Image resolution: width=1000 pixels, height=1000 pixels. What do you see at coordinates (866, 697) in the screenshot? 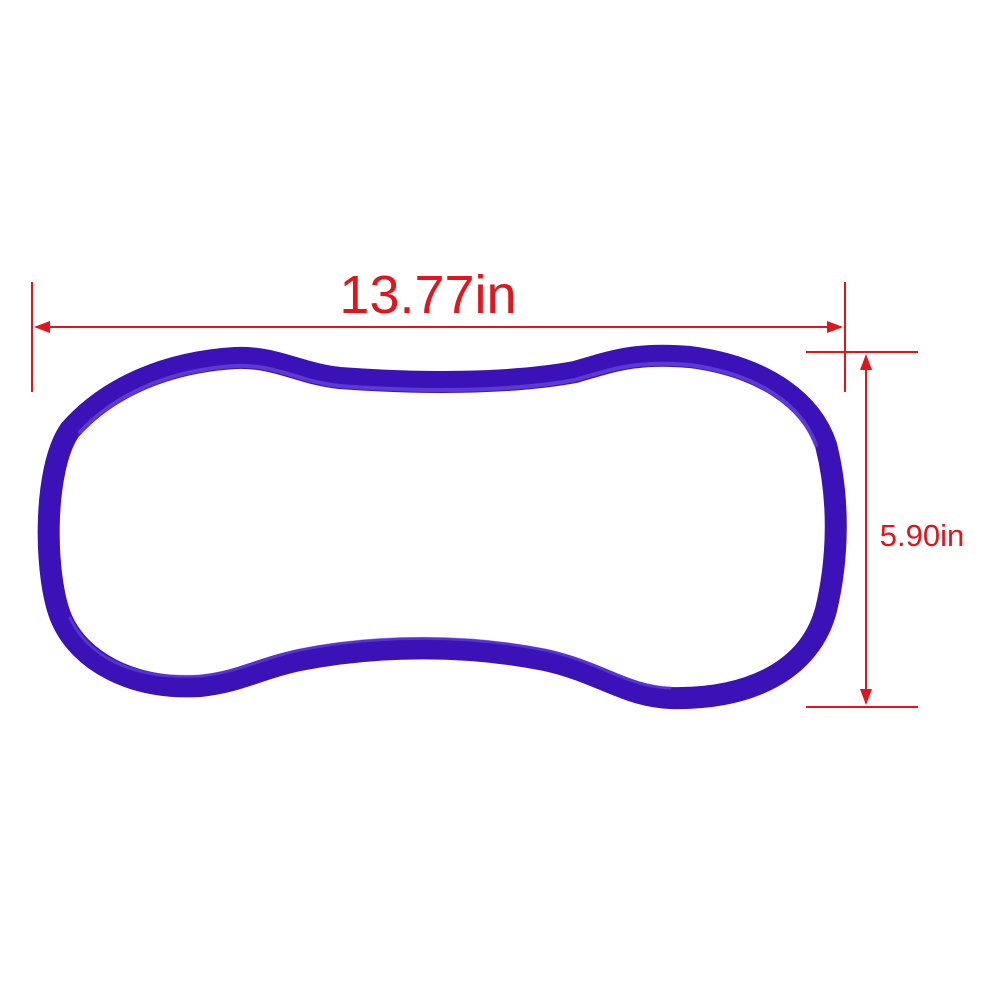
I see `height-arrow-bottom-icon` at bounding box center [866, 697].